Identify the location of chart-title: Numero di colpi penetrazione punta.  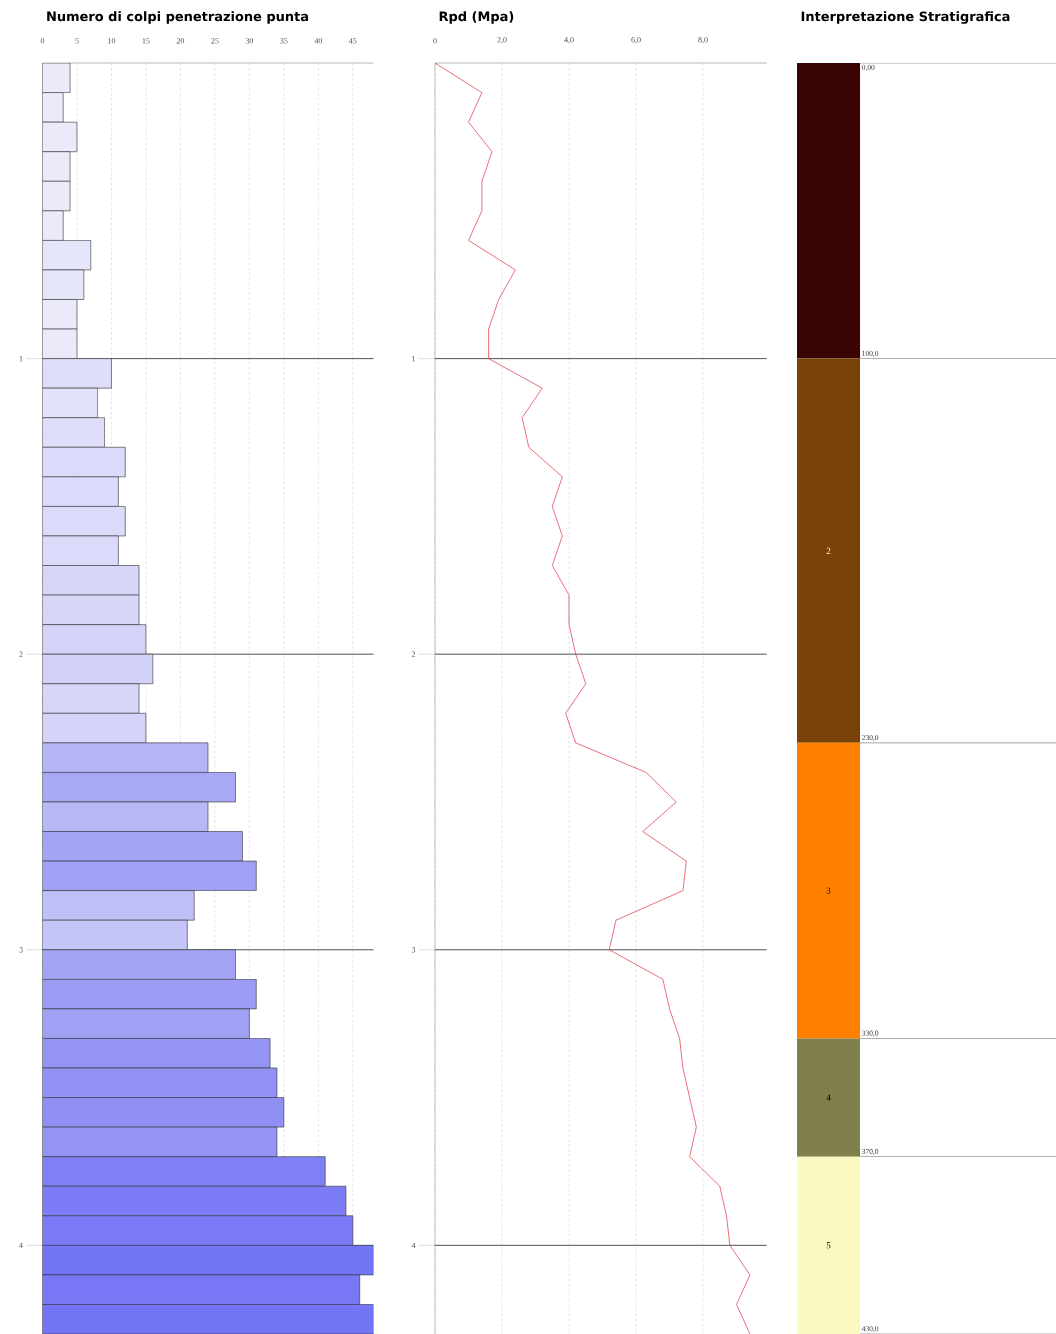
(177, 17).